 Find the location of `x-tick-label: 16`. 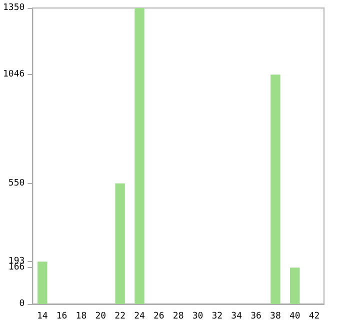

x-tick-label: 16 is located at coordinates (62, 316).